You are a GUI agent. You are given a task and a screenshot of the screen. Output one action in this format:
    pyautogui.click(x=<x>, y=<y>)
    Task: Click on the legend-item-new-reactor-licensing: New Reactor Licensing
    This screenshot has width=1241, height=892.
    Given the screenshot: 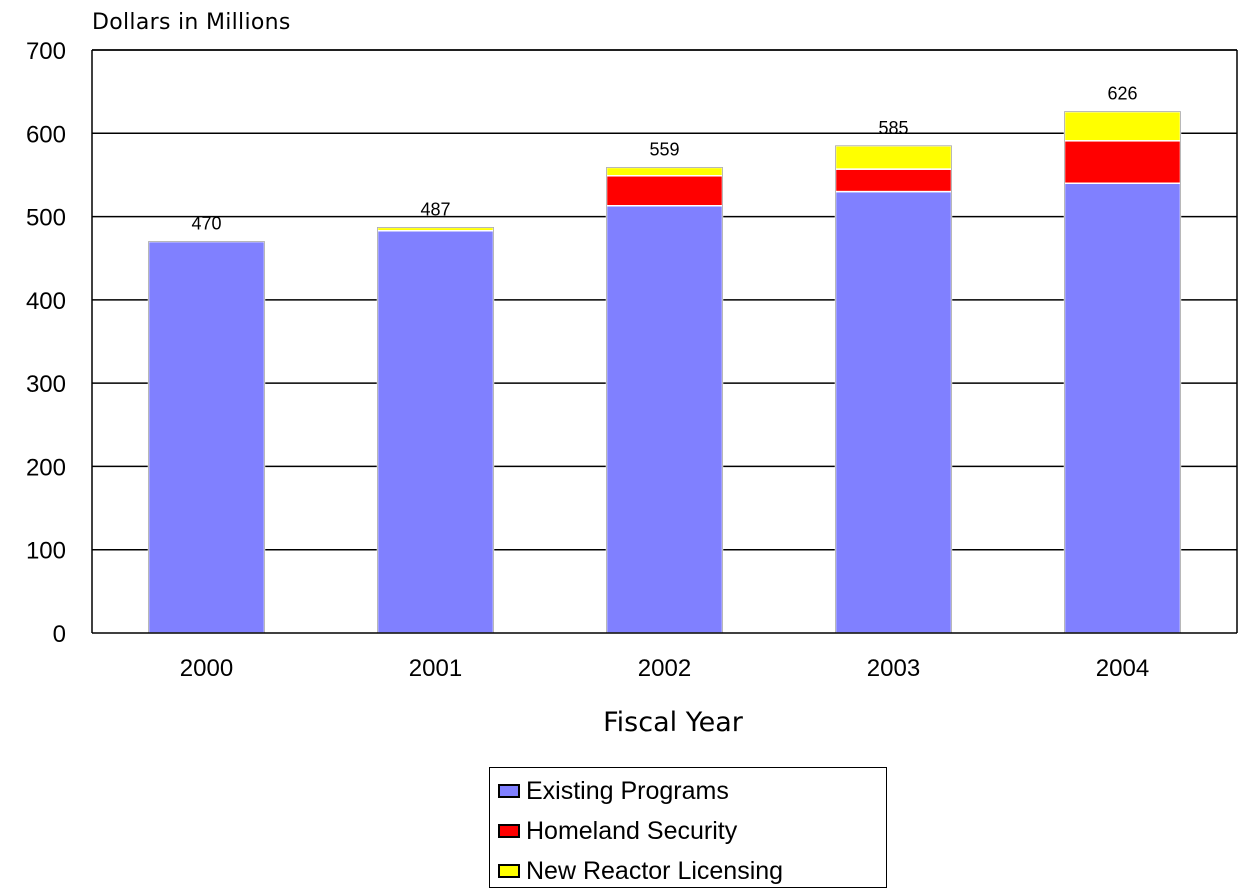 What is the action you would take?
    pyautogui.click(x=640, y=871)
    